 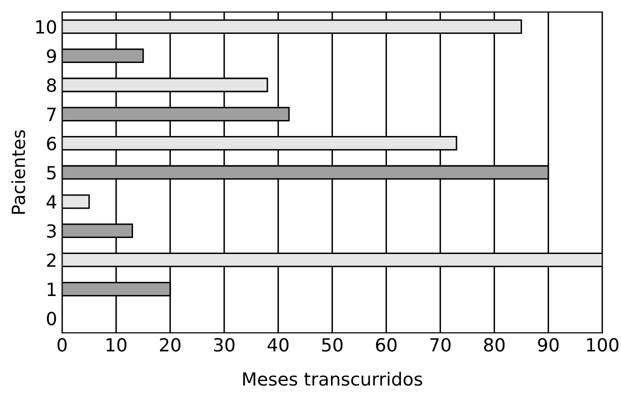 What do you see at coordinates (602, 345) in the screenshot?
I see `x-tick-label: 100` at bounding box center [602, 345].